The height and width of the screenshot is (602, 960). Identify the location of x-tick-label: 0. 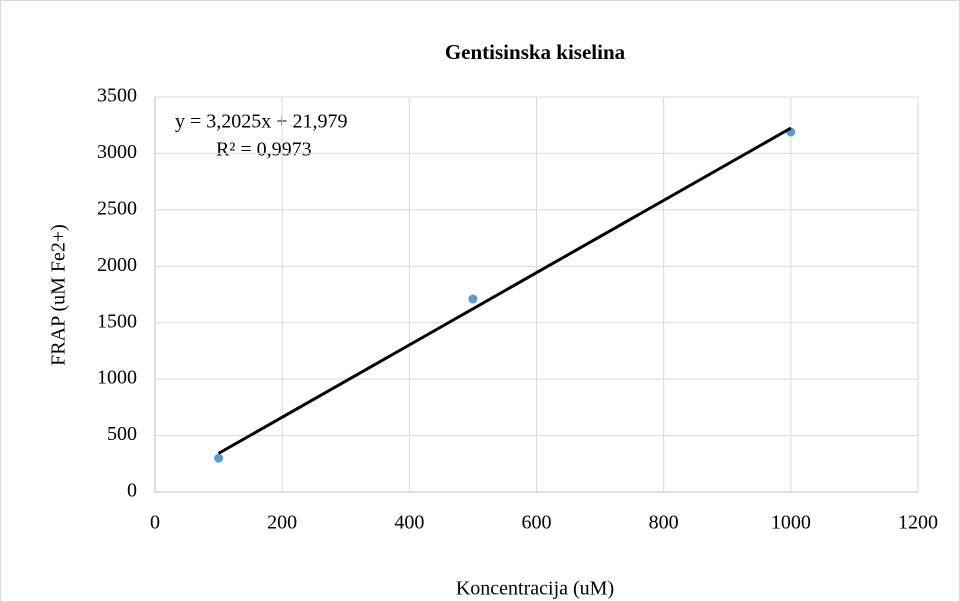
(155, 523).